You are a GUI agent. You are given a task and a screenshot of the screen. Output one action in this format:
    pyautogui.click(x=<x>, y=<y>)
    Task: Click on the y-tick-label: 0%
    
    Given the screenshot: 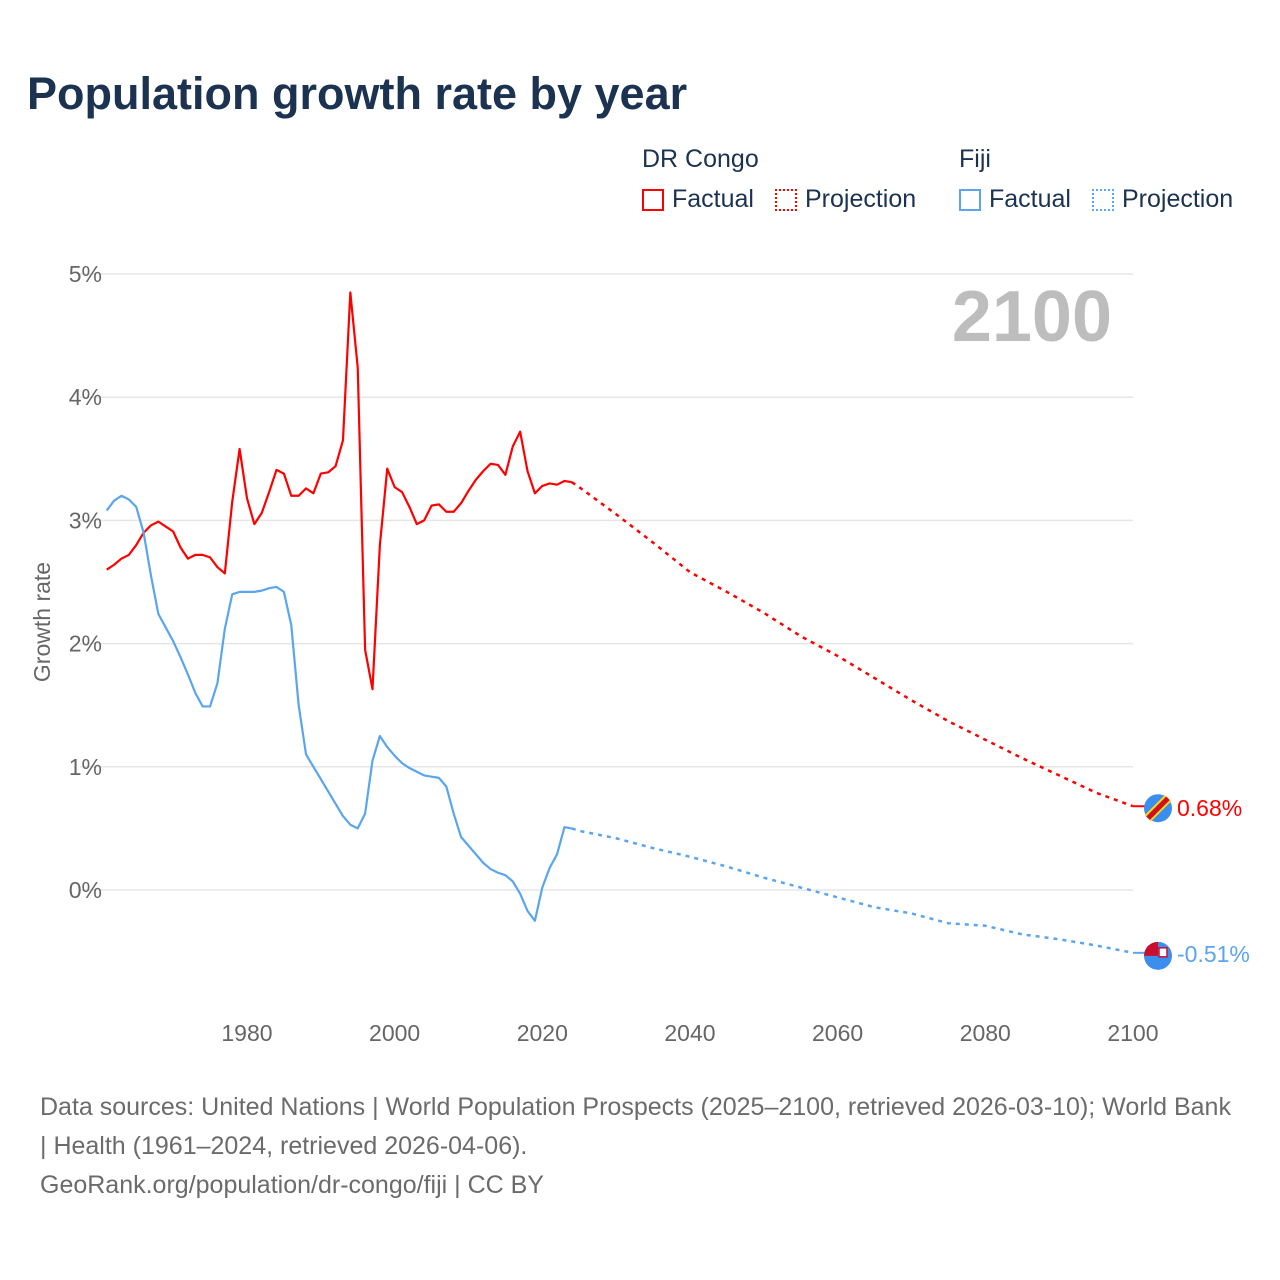 What is the action you would take?
    pyautogui.click(x=85, y=890)
    